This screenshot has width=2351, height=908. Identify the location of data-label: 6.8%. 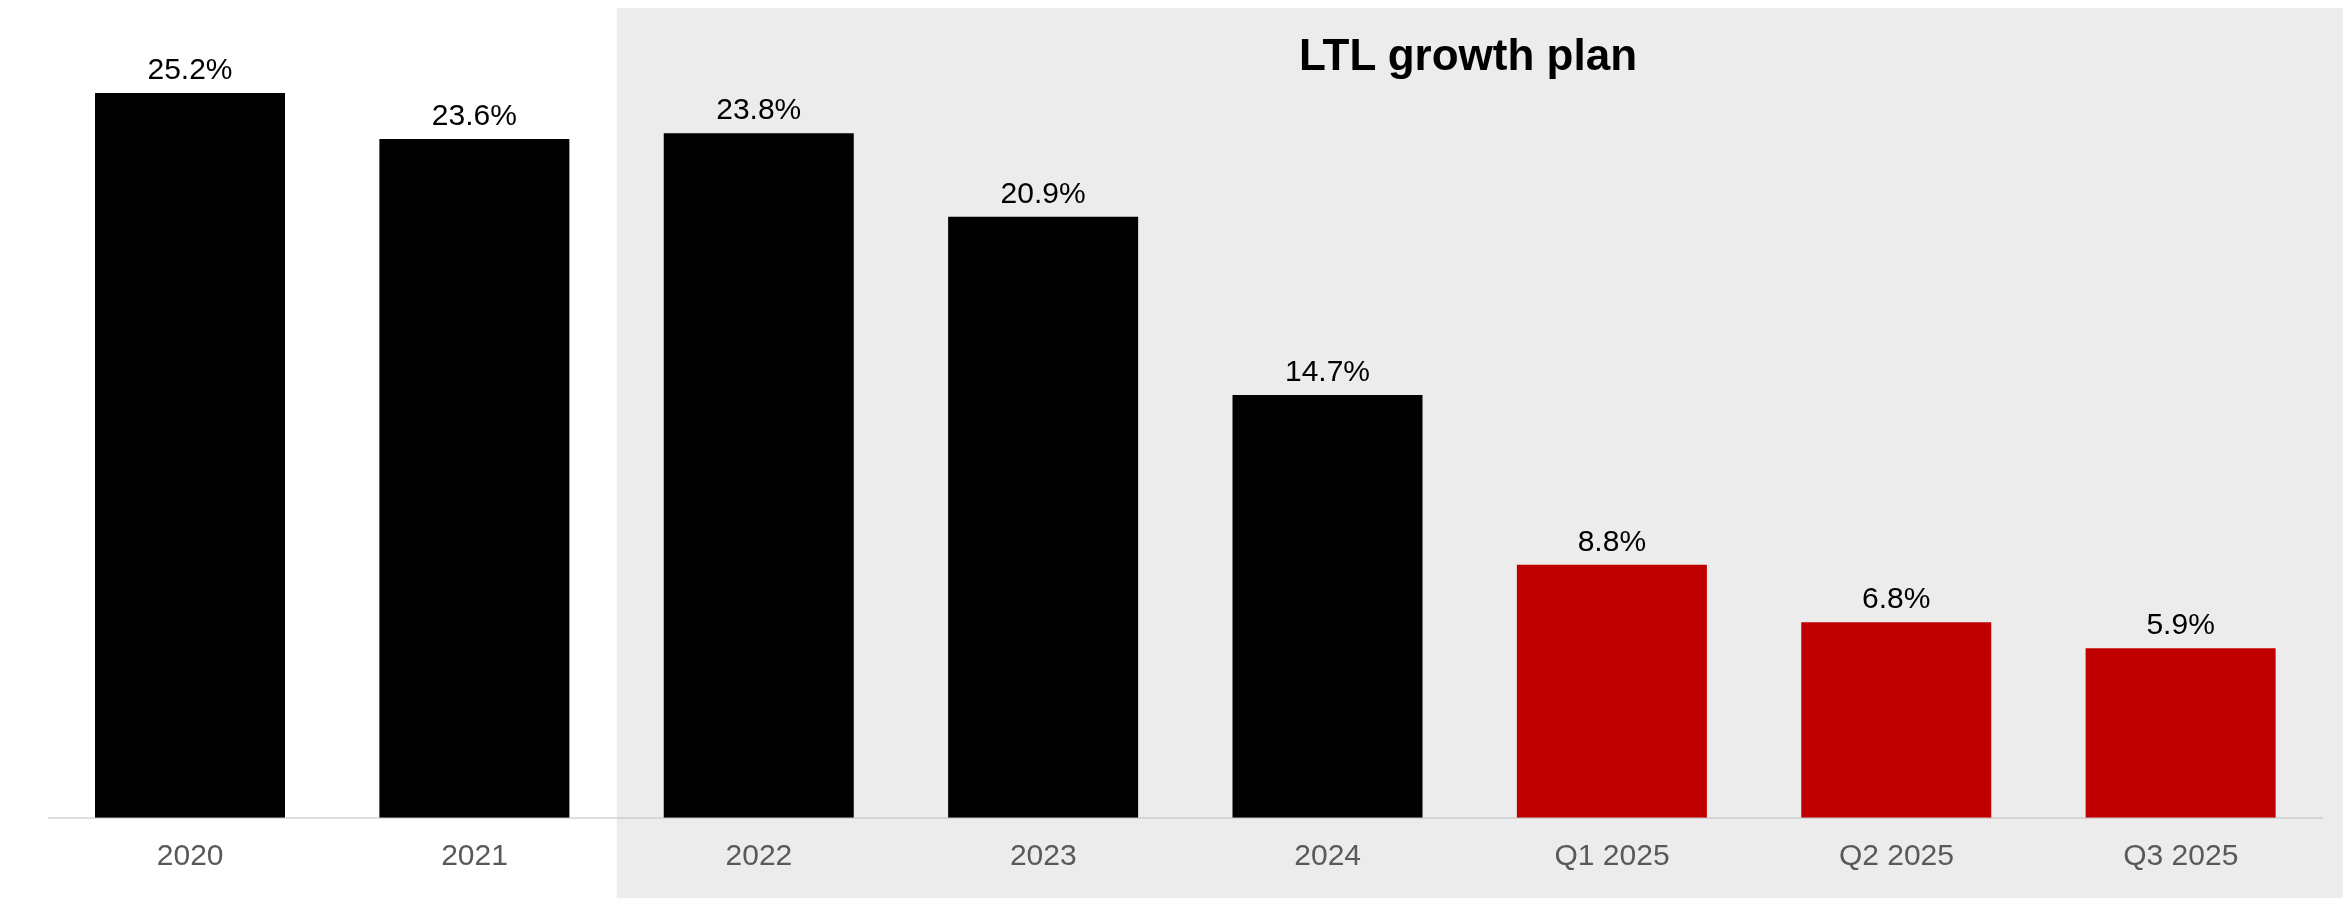
(1896, 598).